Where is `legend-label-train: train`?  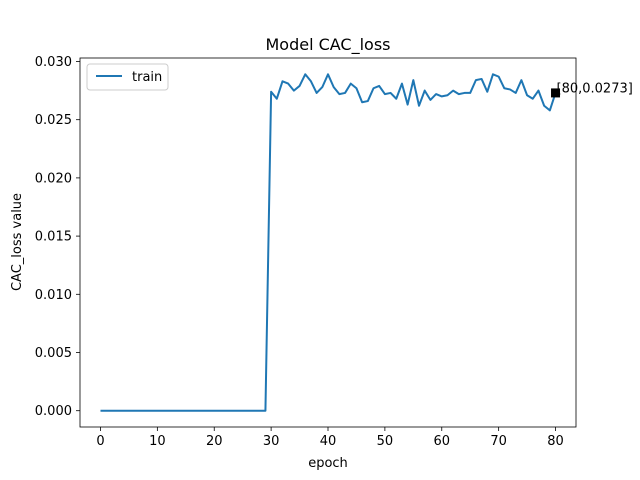 legend-label-train: train is located at coordinates (147, 77).